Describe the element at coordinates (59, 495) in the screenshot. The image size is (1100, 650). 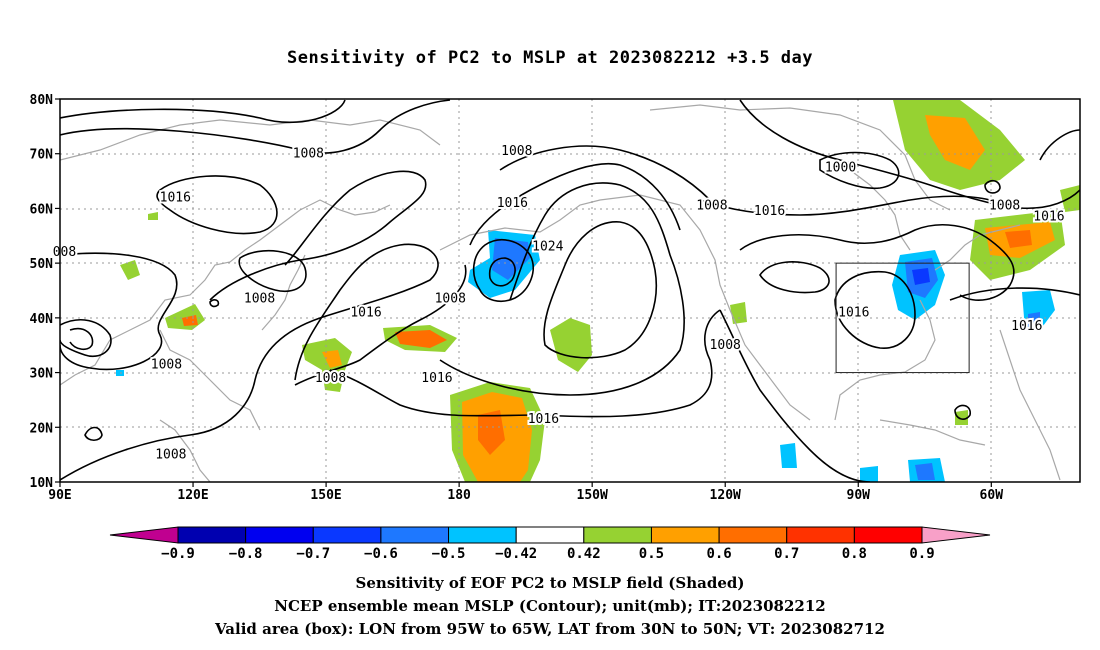
I see `lon-tick-label: 90E` at that location.